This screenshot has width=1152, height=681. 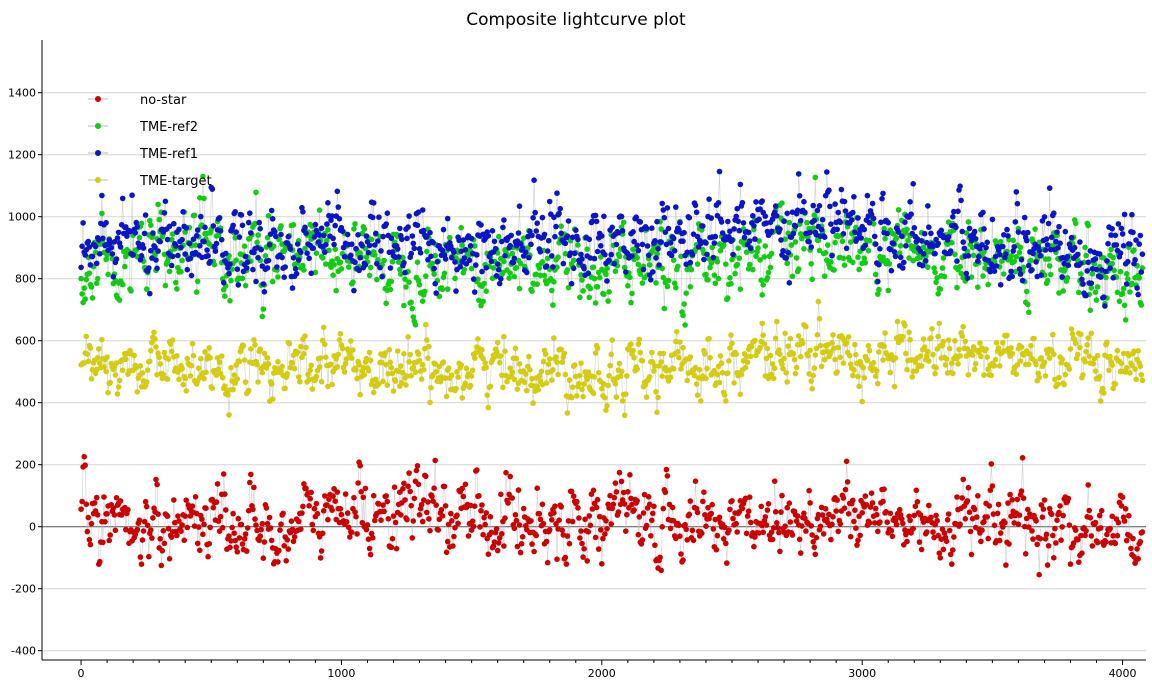 I want to click on legend-label-TME-target: TME-target, so click(x=175, y=181).